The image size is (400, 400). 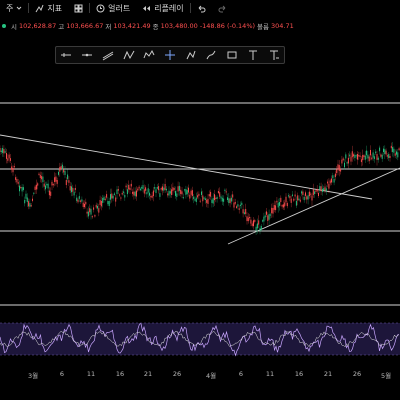 I want to click on redo-button, so click(x=222, y=8).